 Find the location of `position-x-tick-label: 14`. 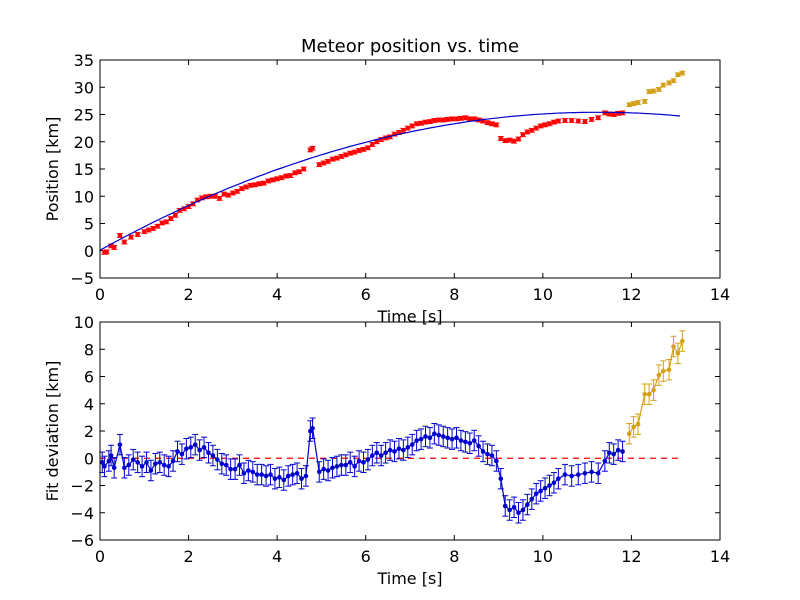

position-x-tick-label: 14 is located at coordinates (720, 294).